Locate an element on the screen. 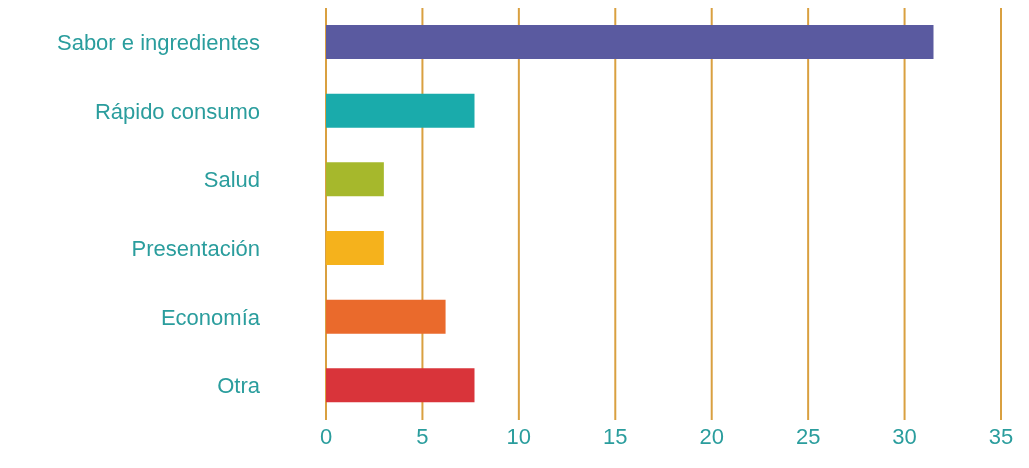 The height and width of the screenshot is (468, 1029). x-tick-label: 30 is located at coordinates (904, 436).